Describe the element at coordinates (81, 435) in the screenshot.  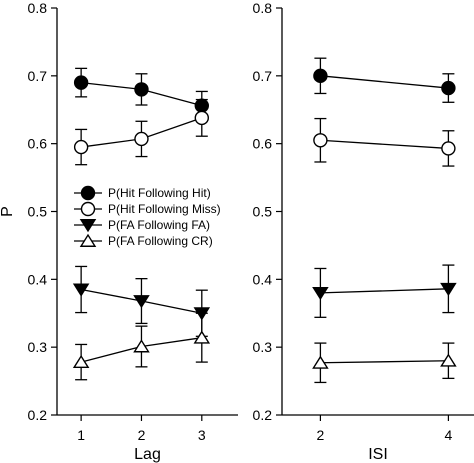
I see `x-tick-label: 1` at that location.